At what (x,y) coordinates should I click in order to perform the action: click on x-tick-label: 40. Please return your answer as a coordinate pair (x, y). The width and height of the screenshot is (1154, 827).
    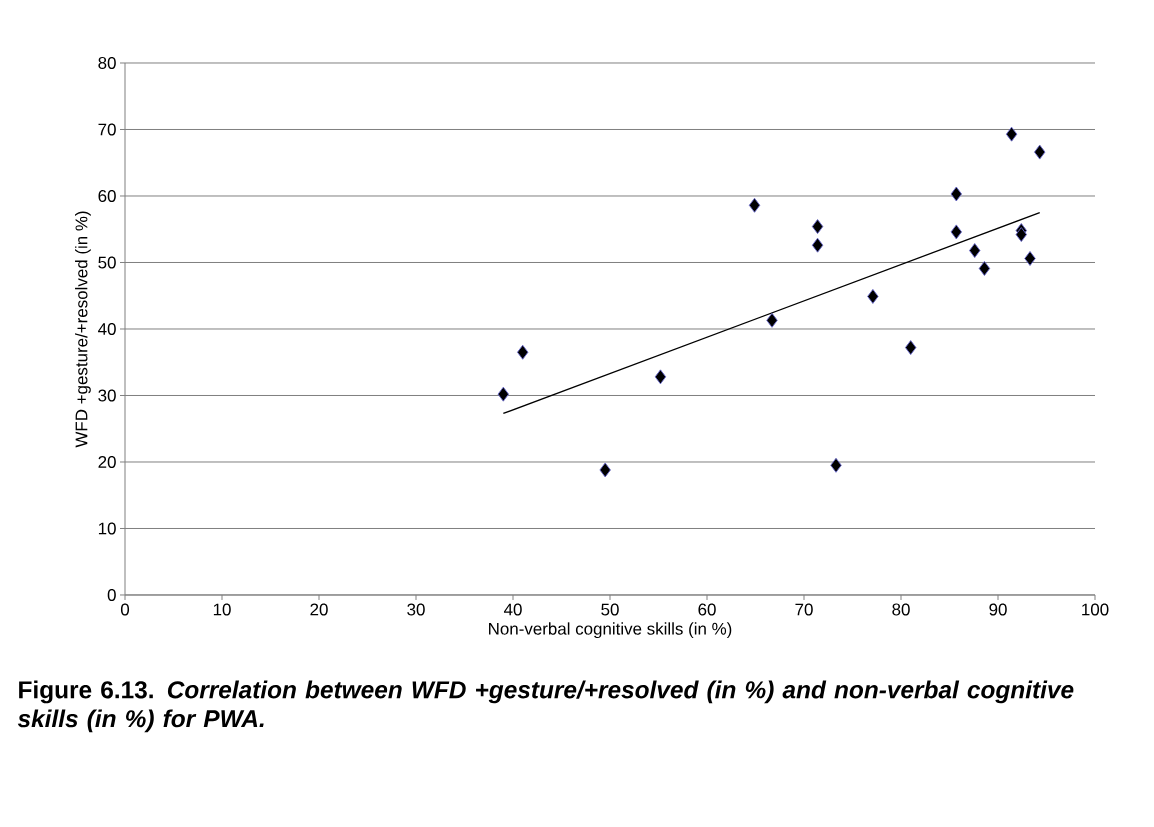
    Looking at the image, I should click on (512, 609).